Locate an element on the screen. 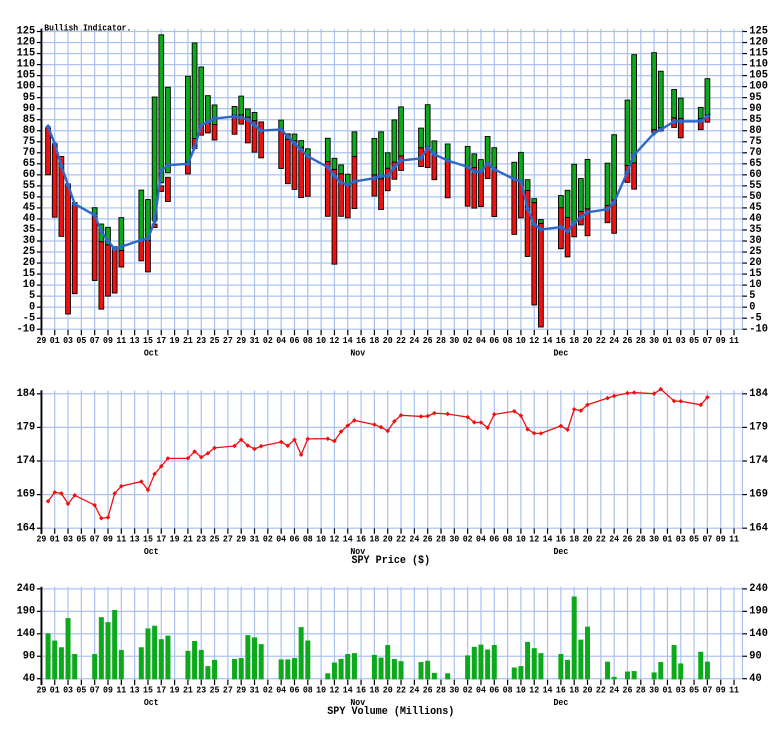 The image size is (784, 734). svg-text: 80 is located at coordinates (29, 131).